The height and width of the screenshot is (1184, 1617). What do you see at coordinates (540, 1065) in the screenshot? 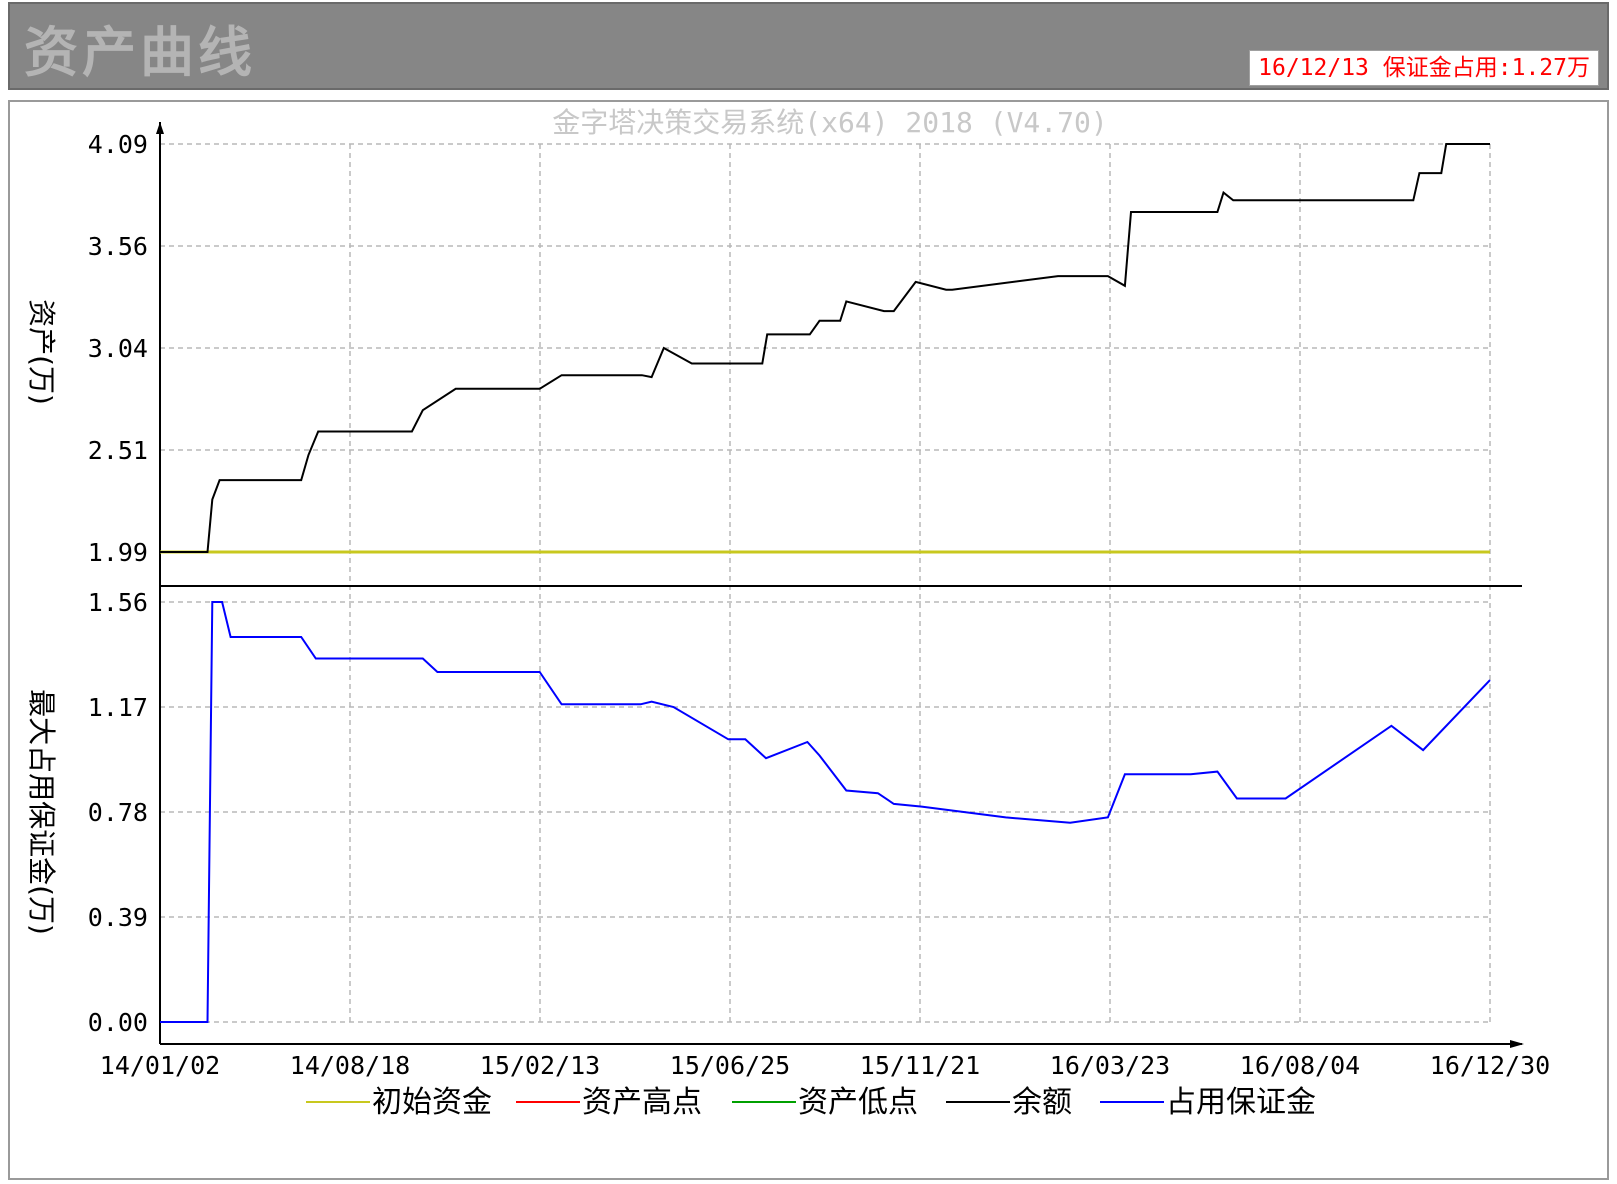
I see `x-tick-label: 15/02/13` at bounding box center [540, 1065].